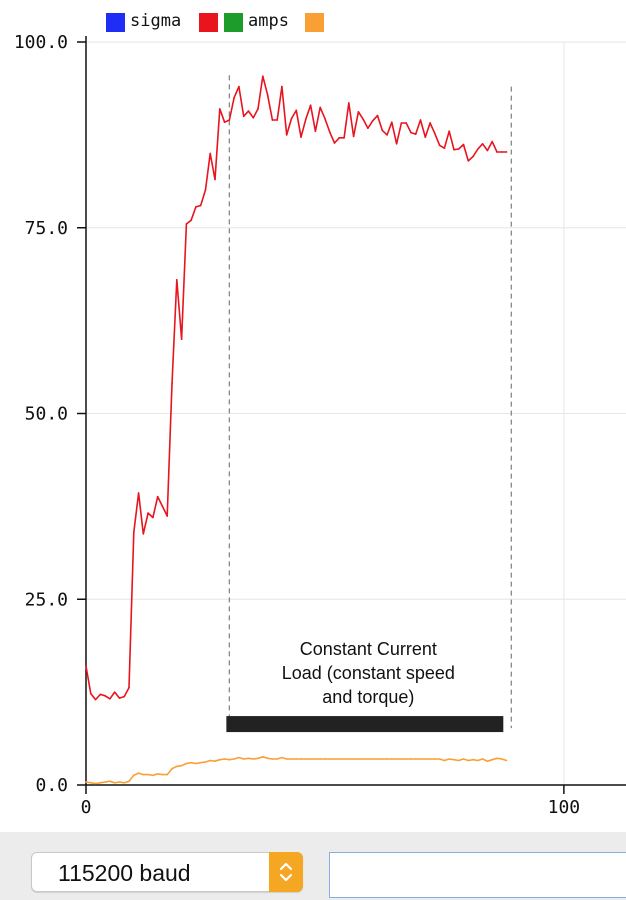 This screenshot has width=626, height=900. Describe the element at coordinates (368, 649) in the screenshot. I see `annotation-text-line: Constant Current` at that location.